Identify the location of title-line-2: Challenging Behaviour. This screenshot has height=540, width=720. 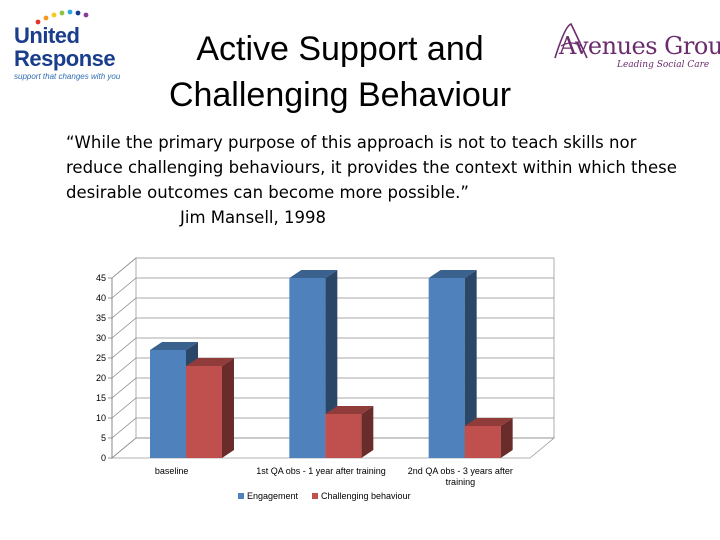
(340, 95).